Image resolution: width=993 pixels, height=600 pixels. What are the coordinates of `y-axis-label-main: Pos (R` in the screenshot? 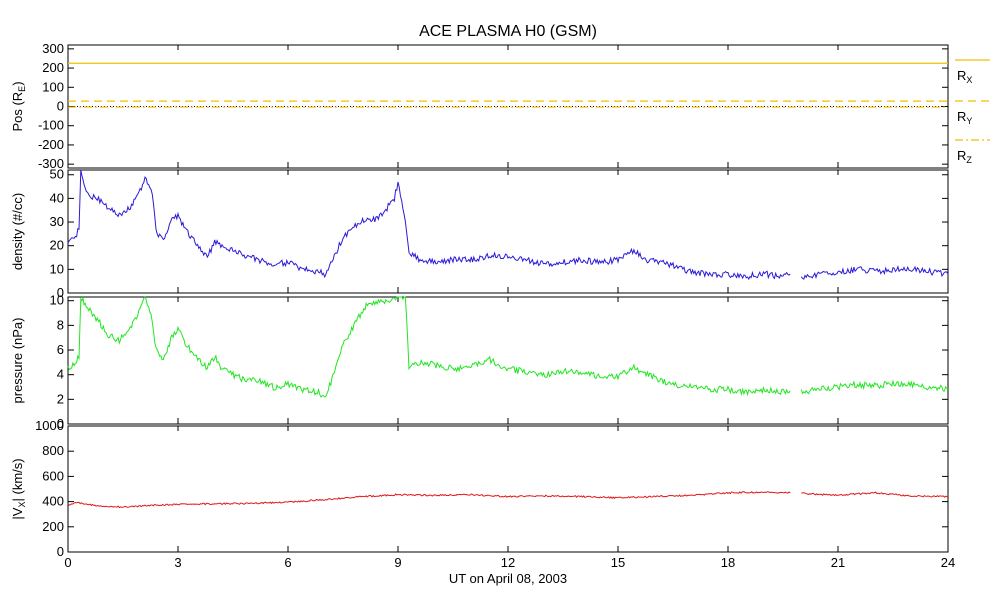 It's located at (17, 112).